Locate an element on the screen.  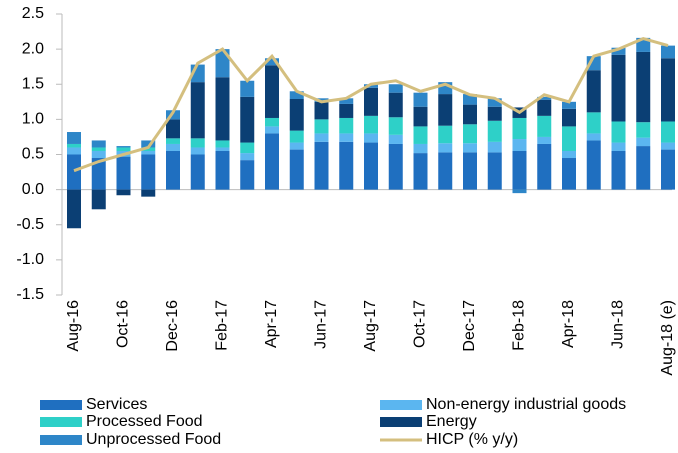
x-tick-label: Apr-18 is located at coordinates (568, 324).